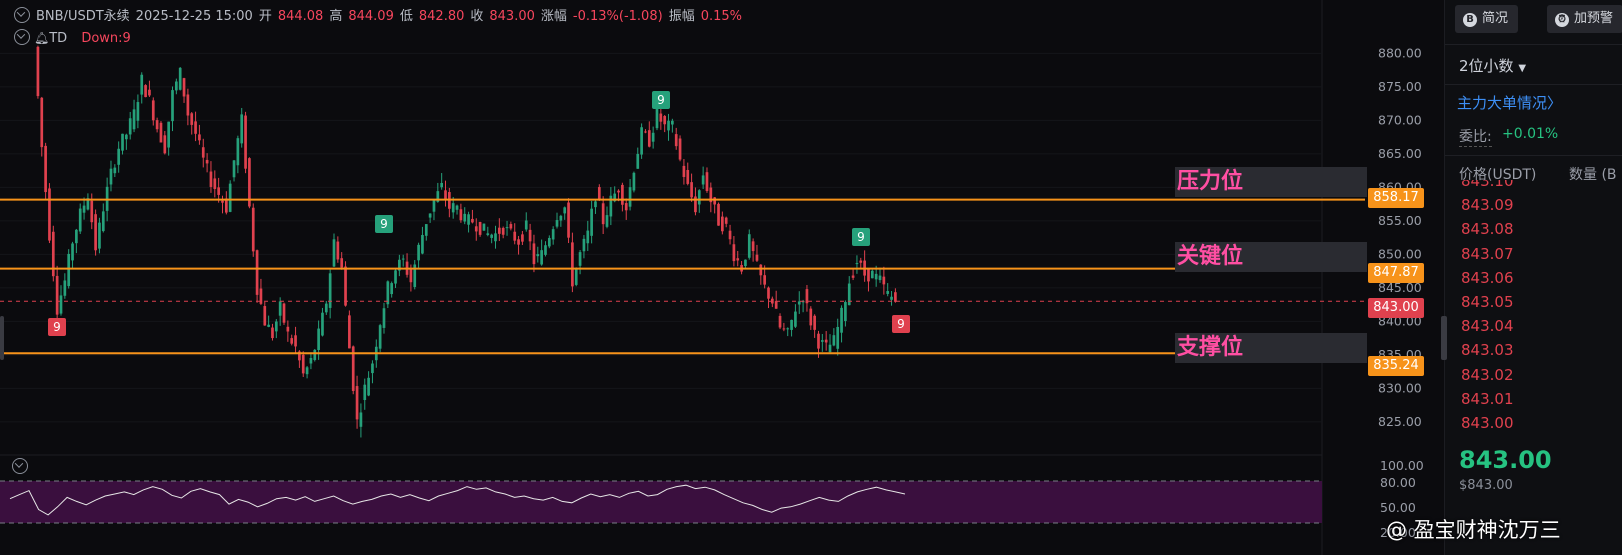 The width and height of the screenshot is (1622, 555). What do you see at coordinates (42, 38) in the screenshot?
I see `bell-icon: 🔔︎` at bounding box center [42, 38].